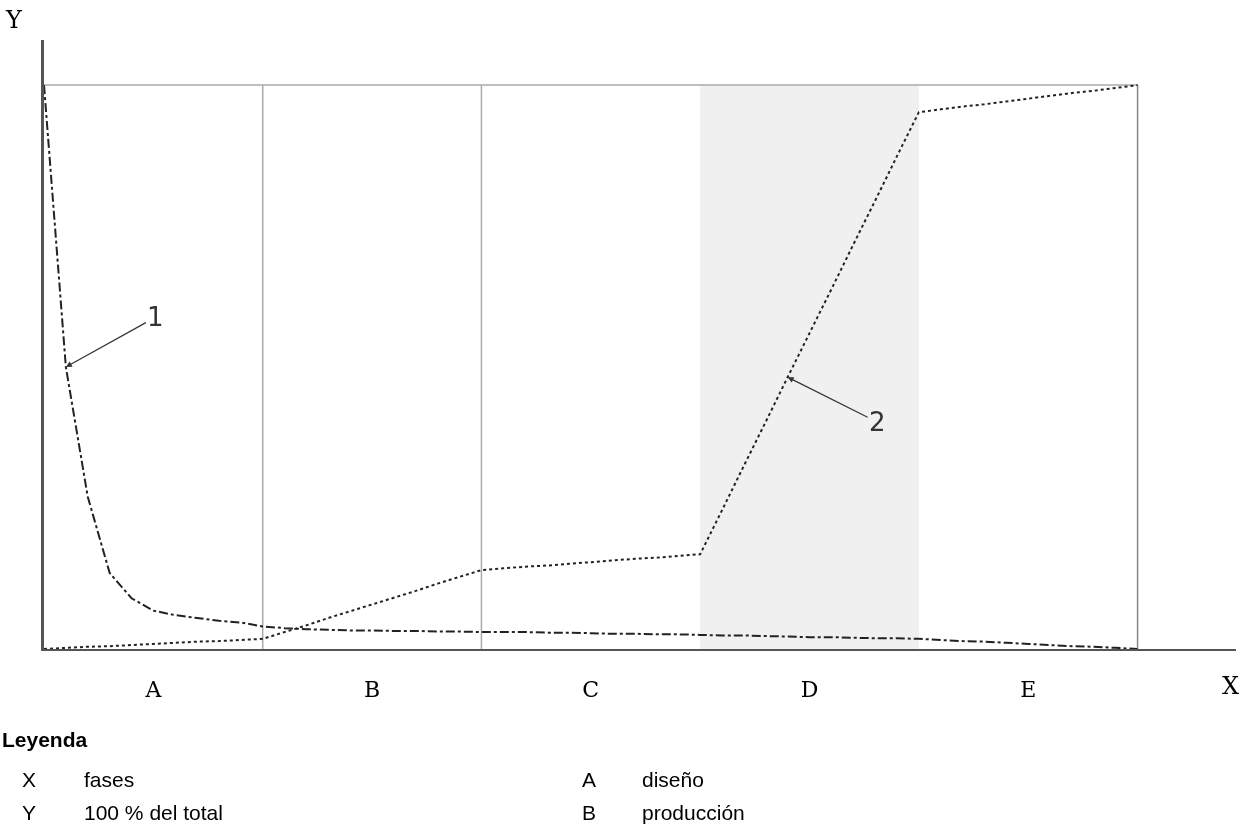 Image resolution: width=1250 pixels, height=828 pixels. What do you see at coordinates (1231, 686) in the screenshot?
I see `x-axis-title: X` at bounding box center [1231, 686].